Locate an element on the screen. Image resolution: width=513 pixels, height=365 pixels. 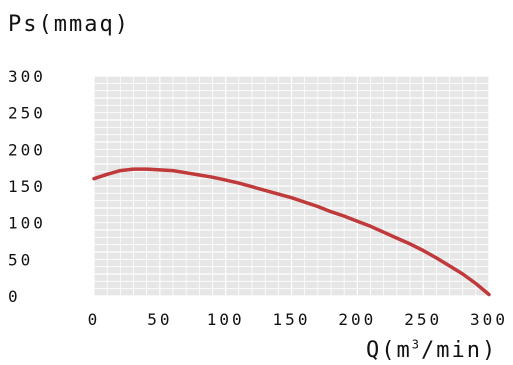
y-tick-label: 300 is located at coordinates (27, 76).